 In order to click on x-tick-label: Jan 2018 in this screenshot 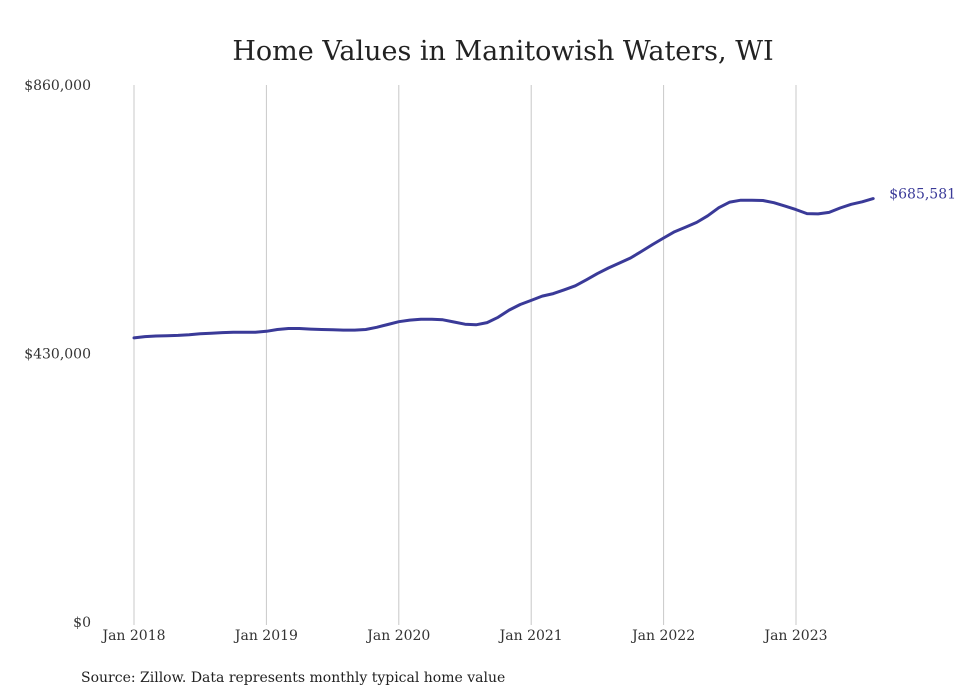, I will do `click(132, 636)`.